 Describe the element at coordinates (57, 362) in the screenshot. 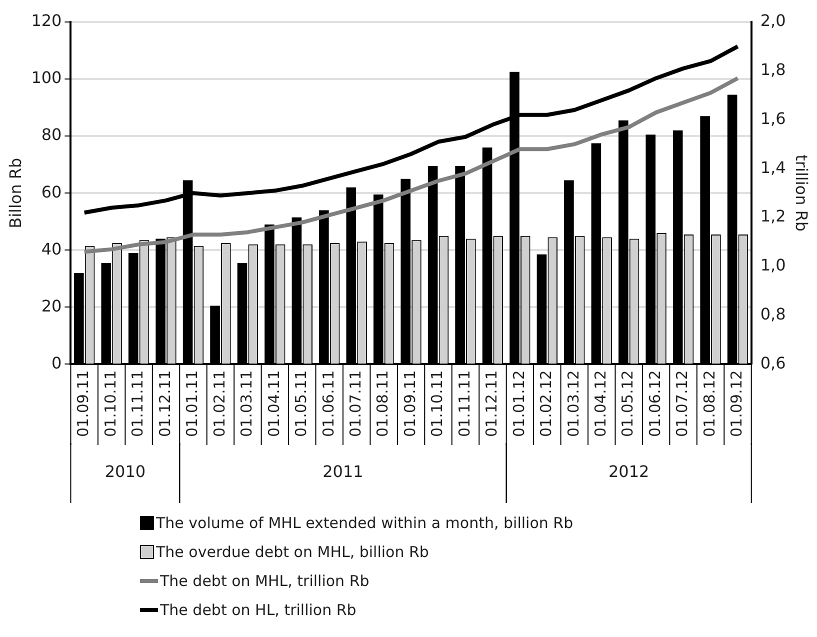

I see `y-tick-label: 0` at that location.